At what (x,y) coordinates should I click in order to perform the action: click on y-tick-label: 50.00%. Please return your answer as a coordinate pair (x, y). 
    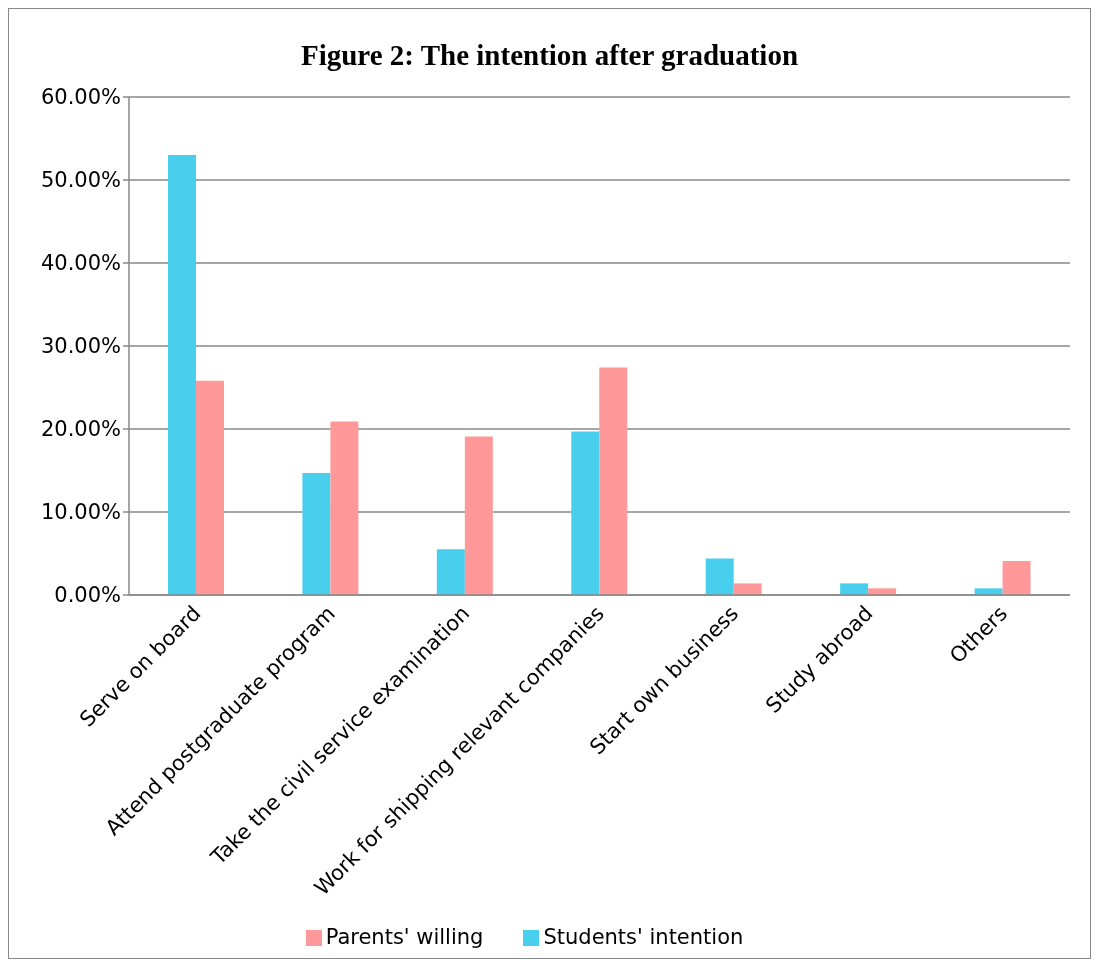
    Looking at the image, I should click on (80, 180).